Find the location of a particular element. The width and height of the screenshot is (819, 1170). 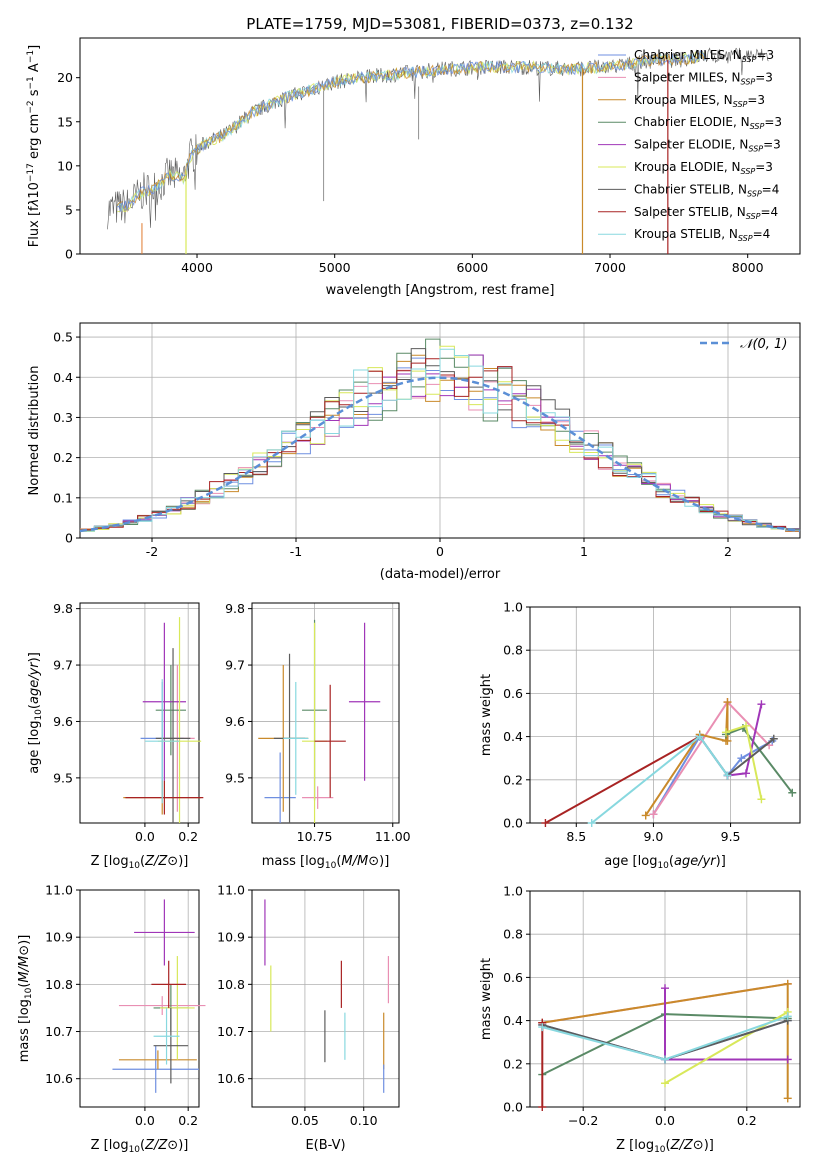

x-tick-label: 7000 is located at coordinates (610, 267).